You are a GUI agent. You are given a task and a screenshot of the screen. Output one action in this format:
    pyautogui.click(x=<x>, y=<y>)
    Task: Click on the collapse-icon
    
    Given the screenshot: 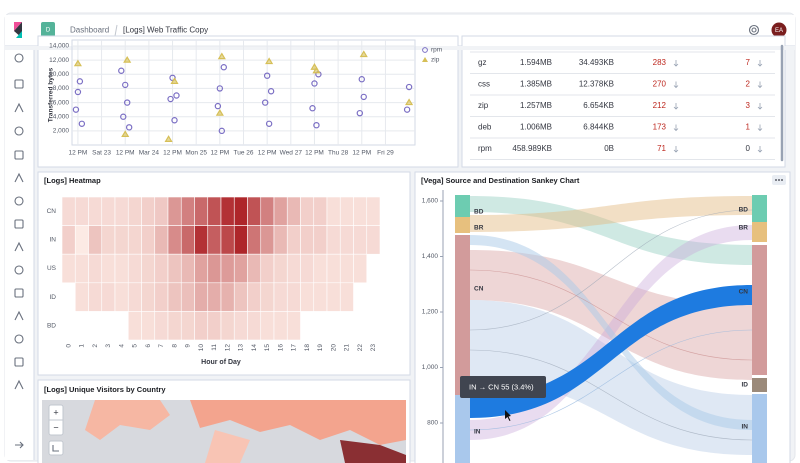 What is the action you would take?
    pyautogui.click(x=19, y=445)
    